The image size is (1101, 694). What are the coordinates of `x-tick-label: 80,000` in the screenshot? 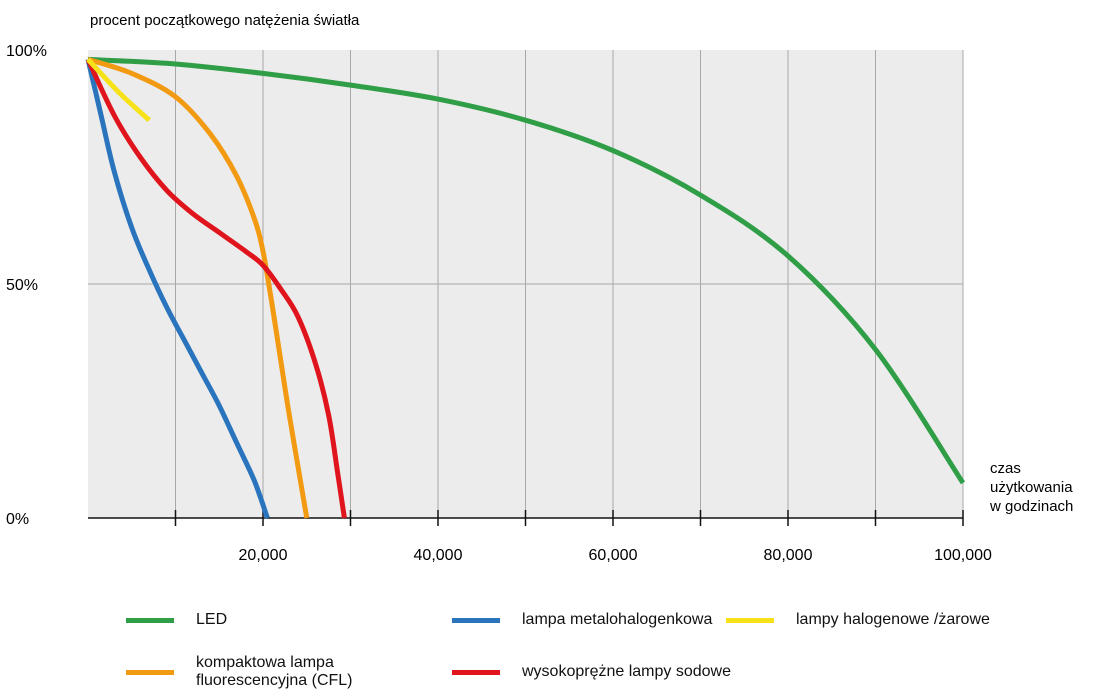 It's located at (788, 555).